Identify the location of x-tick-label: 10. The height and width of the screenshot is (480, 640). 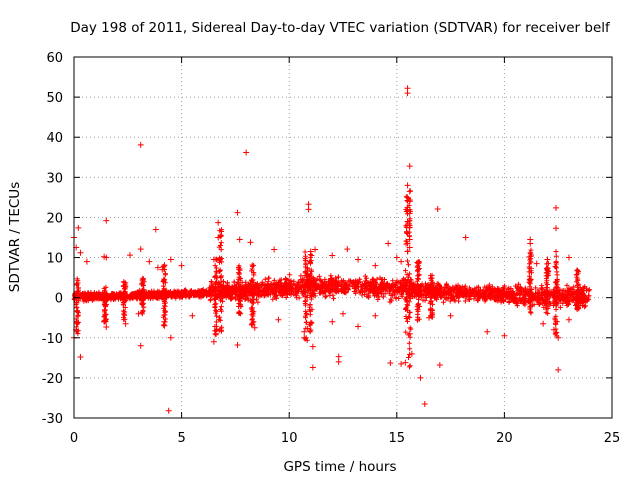
(289, 438).